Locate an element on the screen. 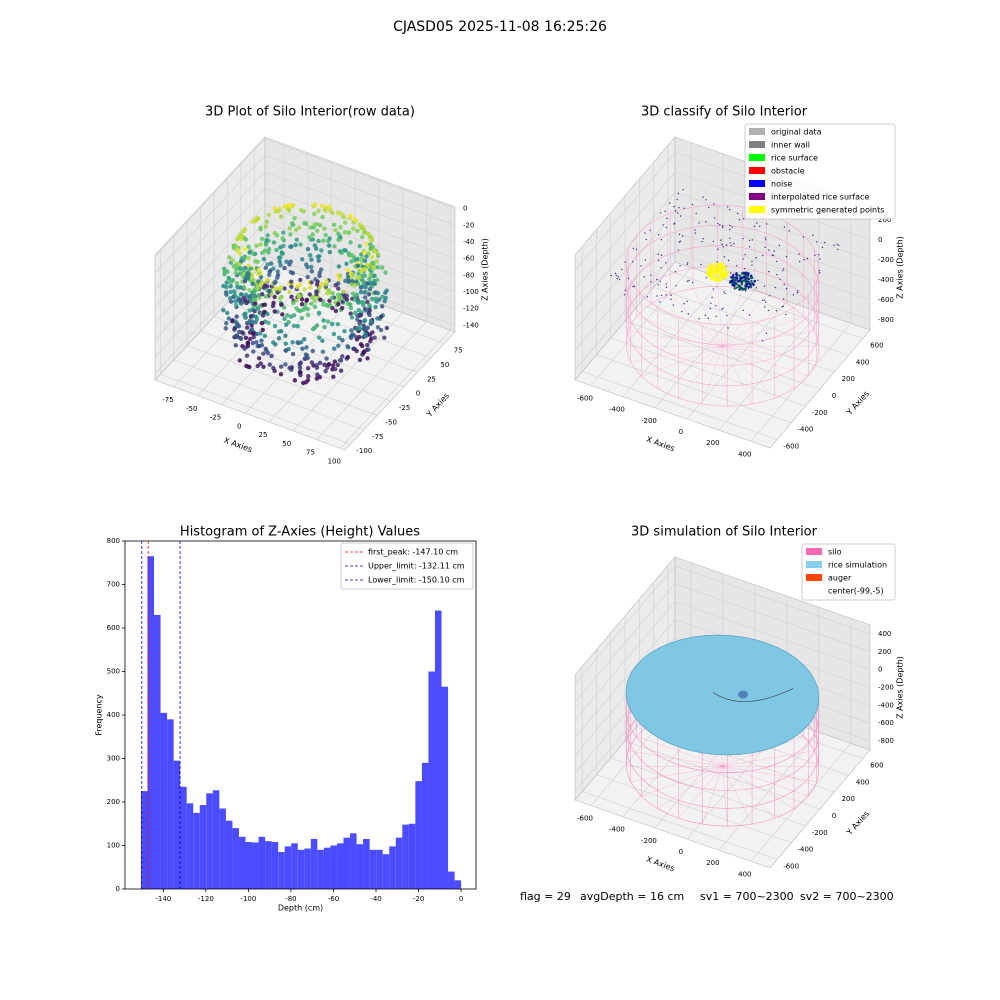 Image resolution: width=1000 pixels, height=1000 pixels. z-tick-label: -20 is located at coordinates (468, 225).